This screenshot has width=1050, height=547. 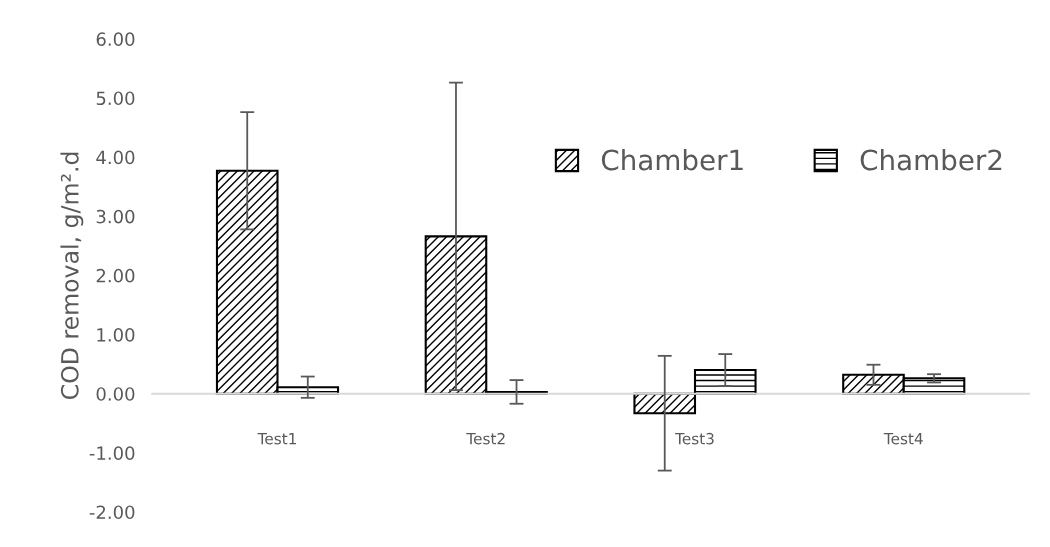 What do you see at coordinates (115, 216) in the screenshot?
I see `y-tick-label: 3.00` at bounding box center [115, 216].